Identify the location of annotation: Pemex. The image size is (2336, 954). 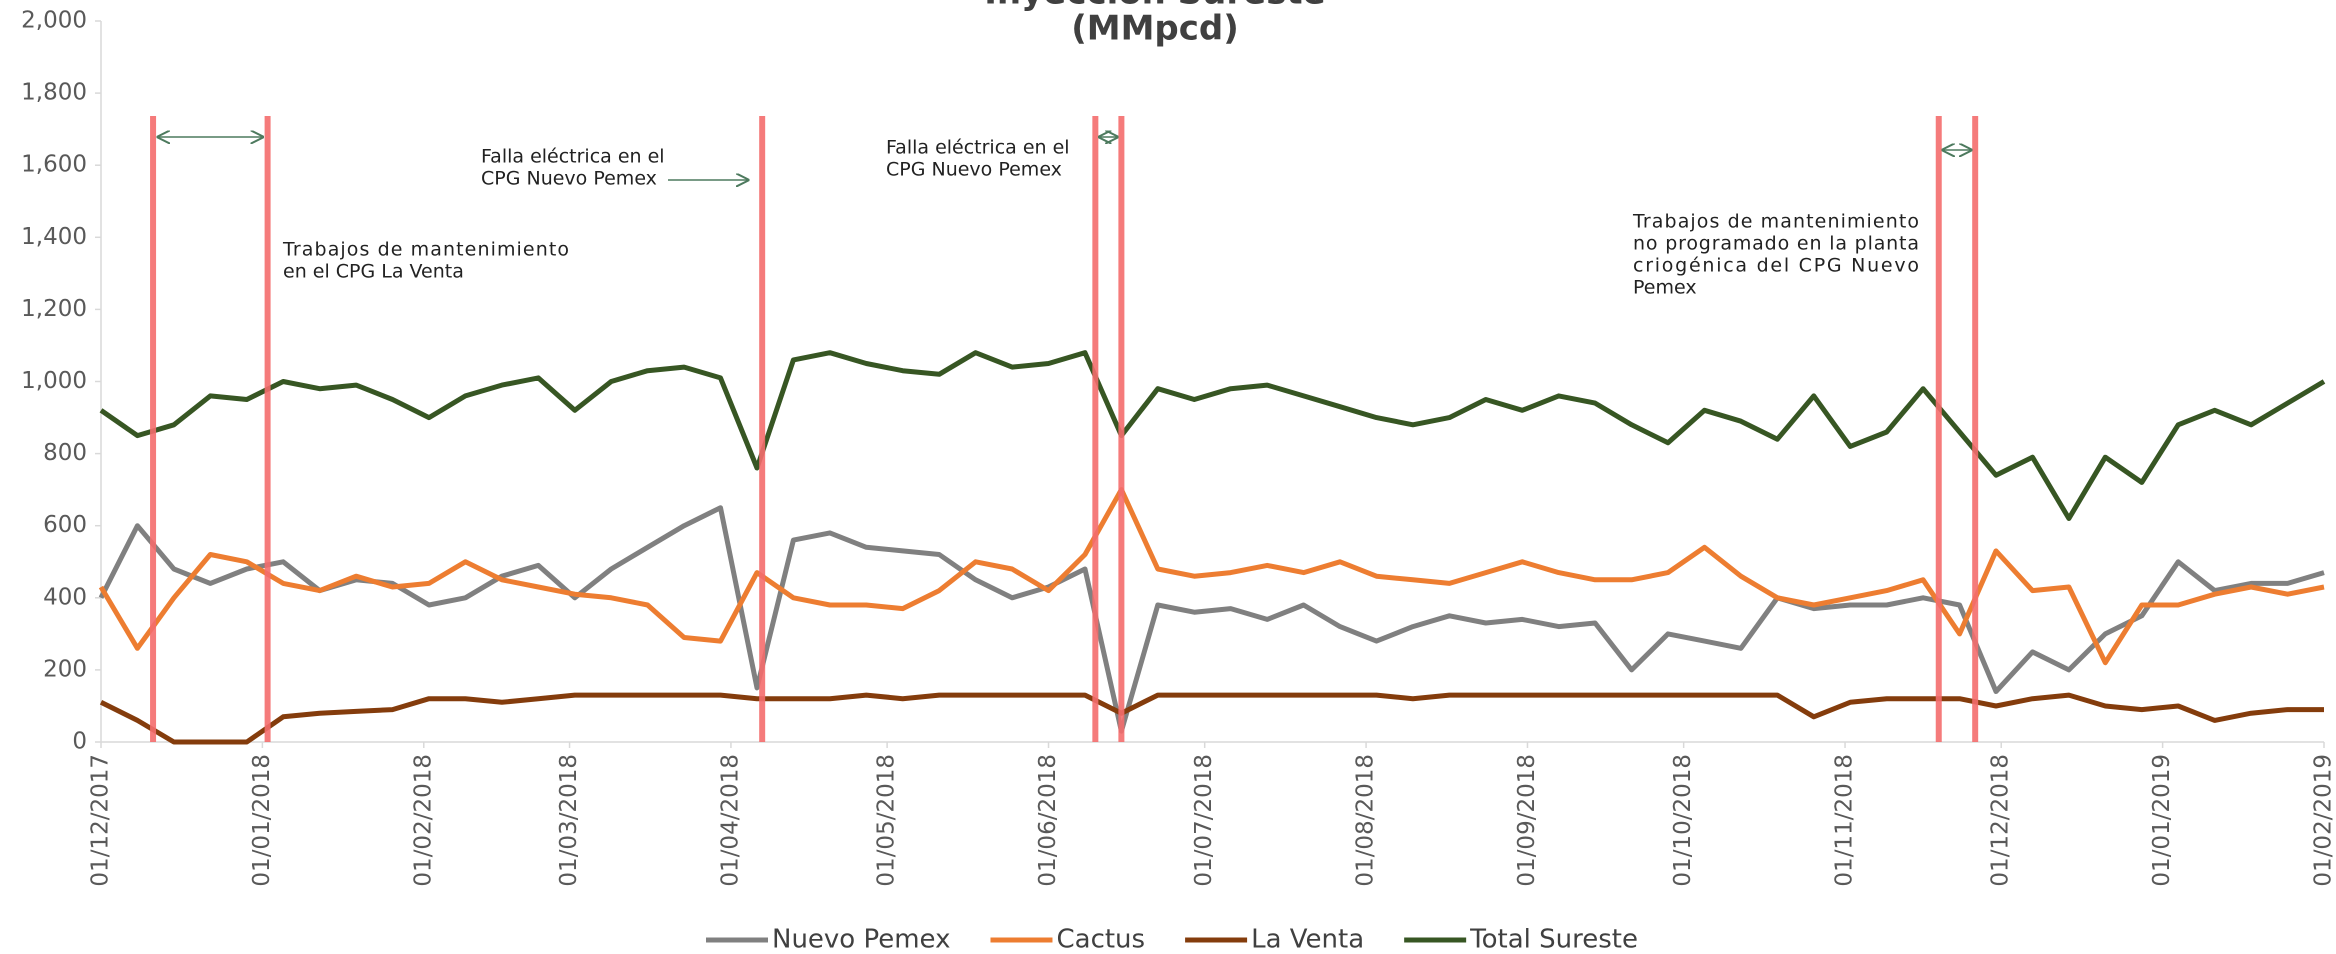
(1665, 288).